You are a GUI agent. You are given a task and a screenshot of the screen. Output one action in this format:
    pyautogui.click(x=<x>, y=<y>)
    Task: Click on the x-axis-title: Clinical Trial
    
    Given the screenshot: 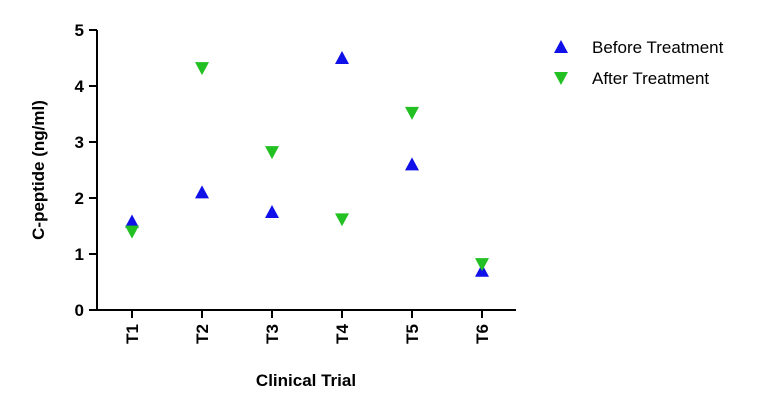 What is the action you would take?
    pyautogui.click(x=306, y=380)
    